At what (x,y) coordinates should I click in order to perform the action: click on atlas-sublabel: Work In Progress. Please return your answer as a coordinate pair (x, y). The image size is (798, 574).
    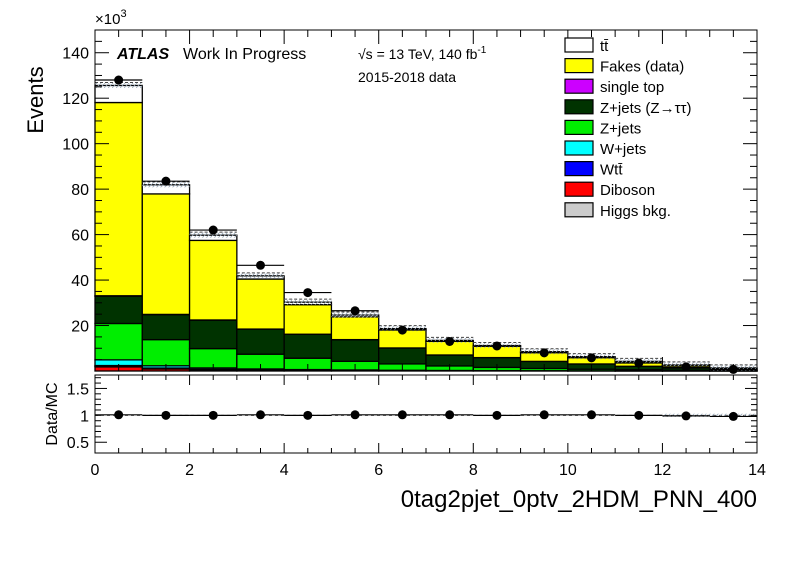
    Looking at the image, I should click on (244, 54).